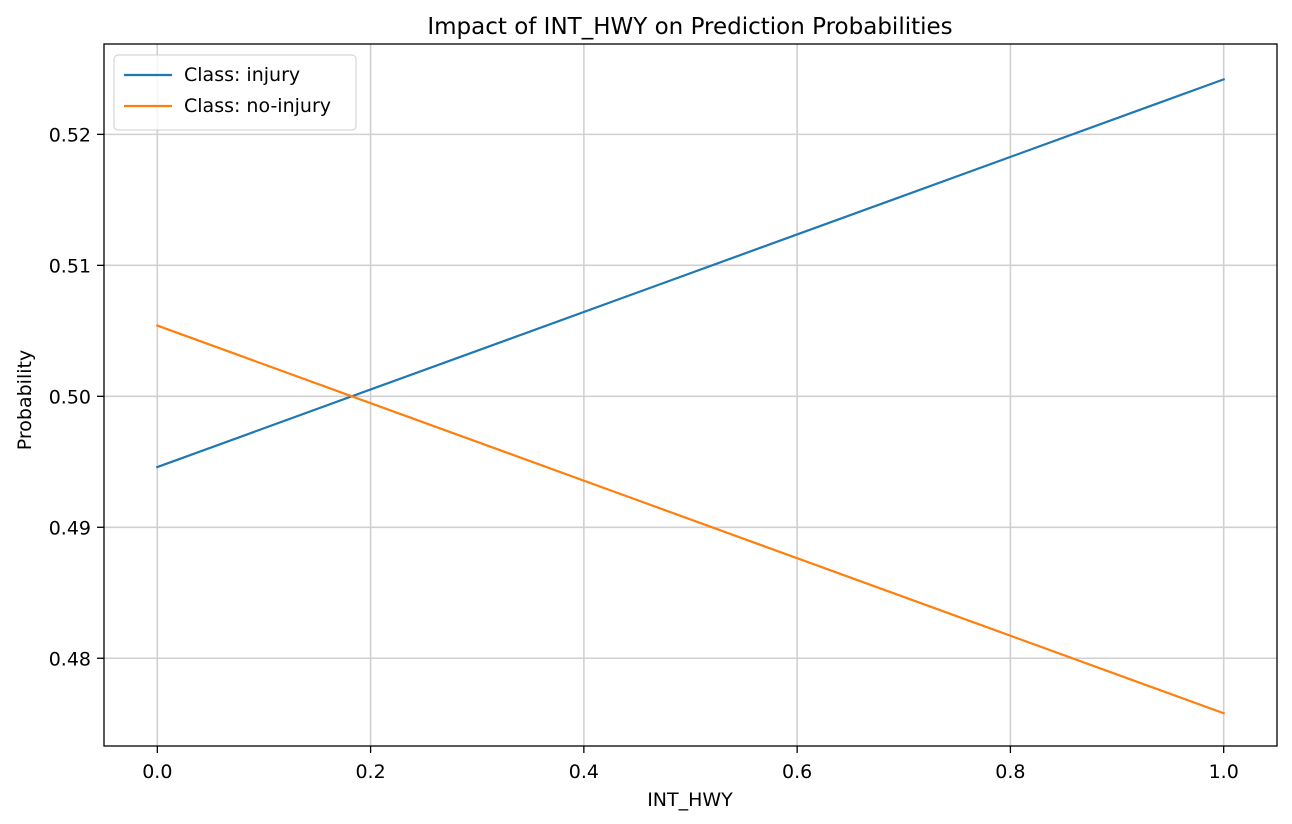 The width and height of the screenshot is (1292, 824). I want to click on y-tick-label: 0.49, so click(70, 528).